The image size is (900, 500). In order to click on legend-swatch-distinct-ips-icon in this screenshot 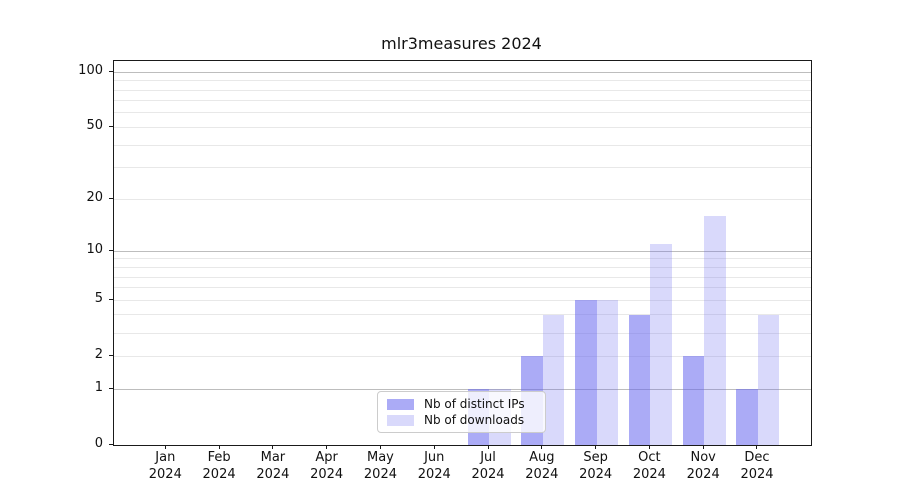, I will do `click(400, 404)`.